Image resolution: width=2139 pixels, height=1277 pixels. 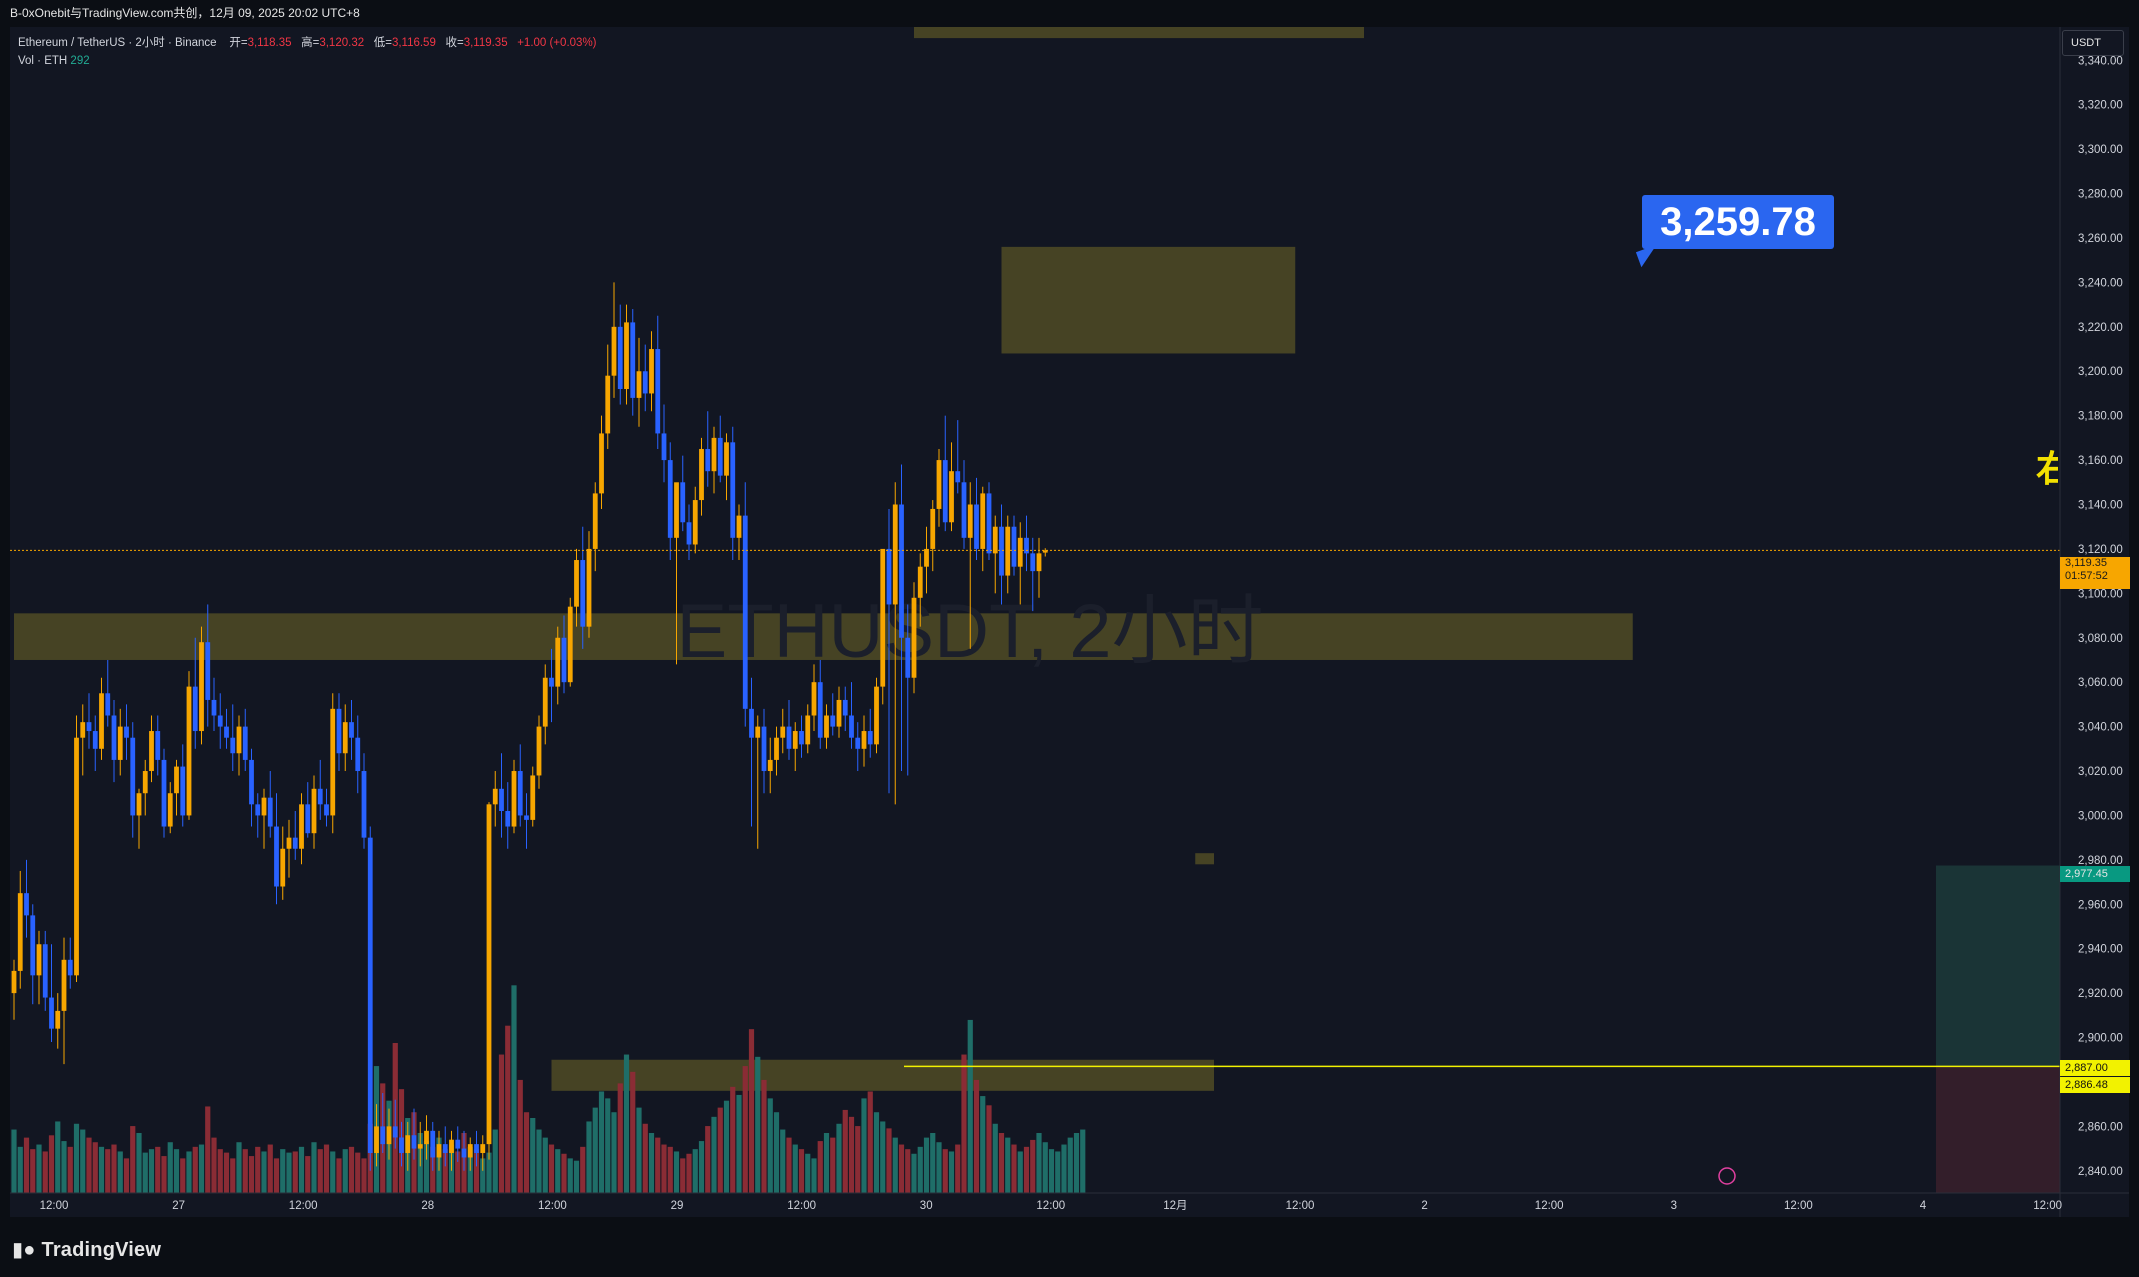 I want to click on take-profit-box, so click(x=1998, y=966).